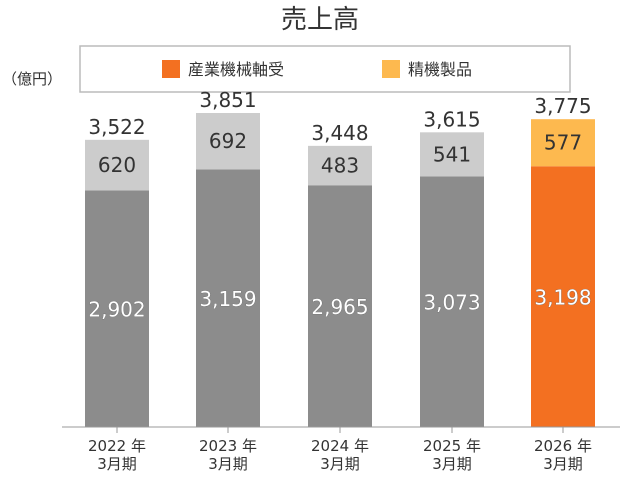 Image resolution: width=640 pixels, height=480 pixels. What do you see at coordinates (339, 133) in the screenshot?
I see `total-label: 3,448` at bounding box center [339, 133].